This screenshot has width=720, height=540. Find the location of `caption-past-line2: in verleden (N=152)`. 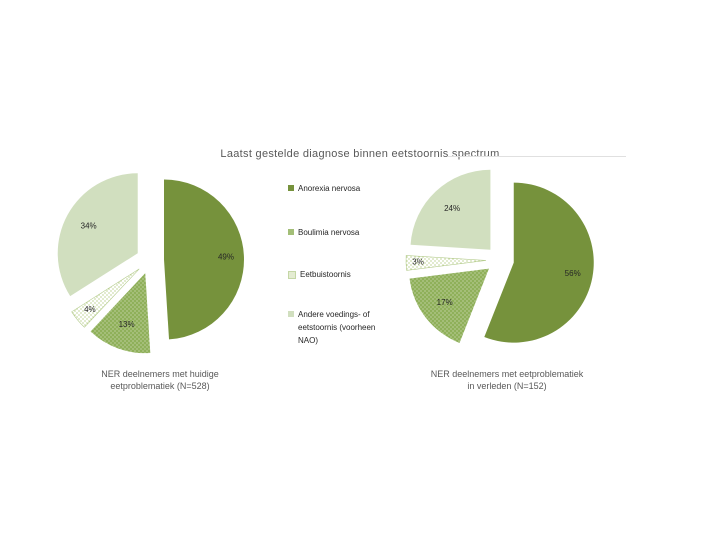

caption-past-line2: in verleden (N=152) is located at coordinates (507, 386).